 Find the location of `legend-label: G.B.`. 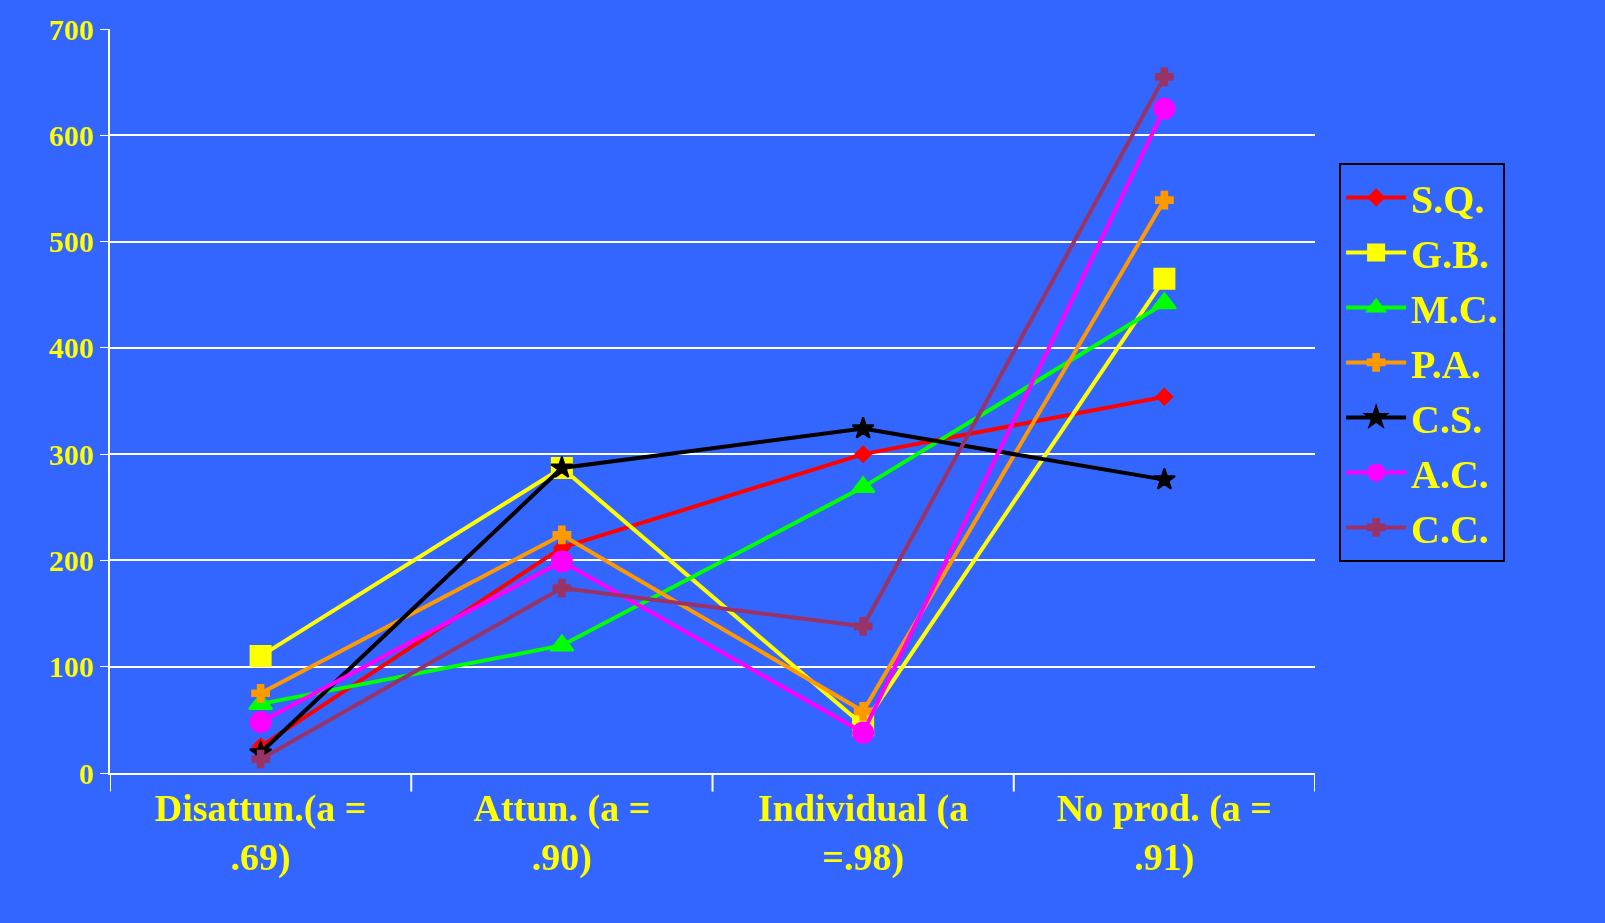

legend-label: G.B. is located at coordinates (1450, 255).